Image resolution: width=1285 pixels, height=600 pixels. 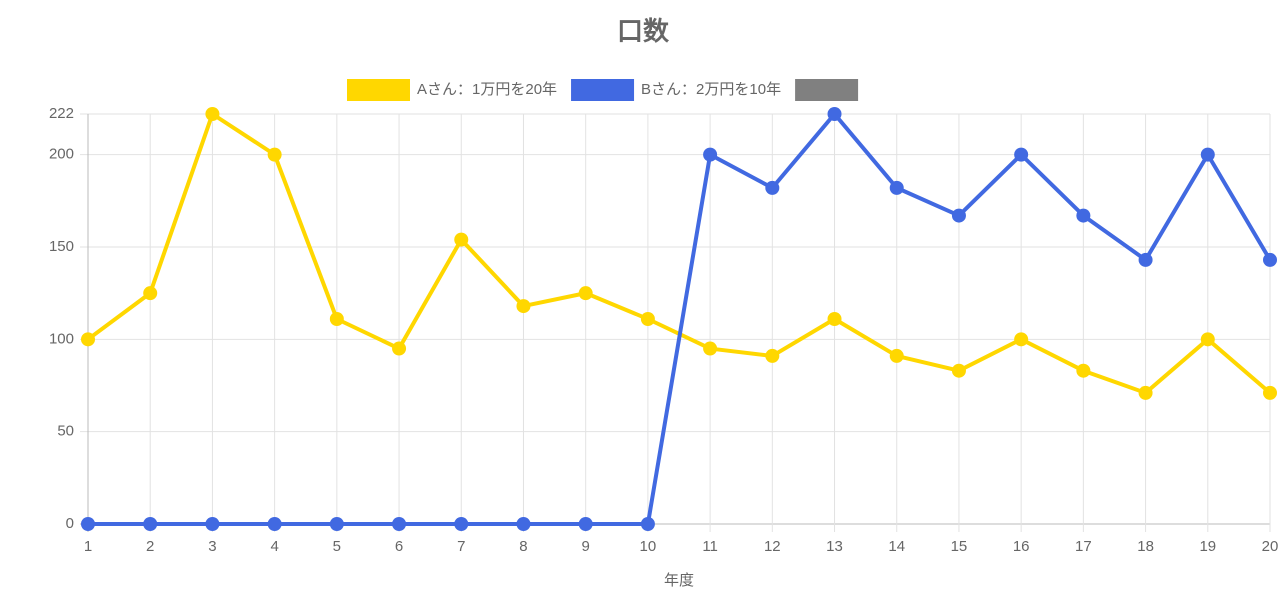 What do you see at coordinates (274, 546) in the screenshot?
I see `x-tick-label: 4` at bounding box center [274, 546].